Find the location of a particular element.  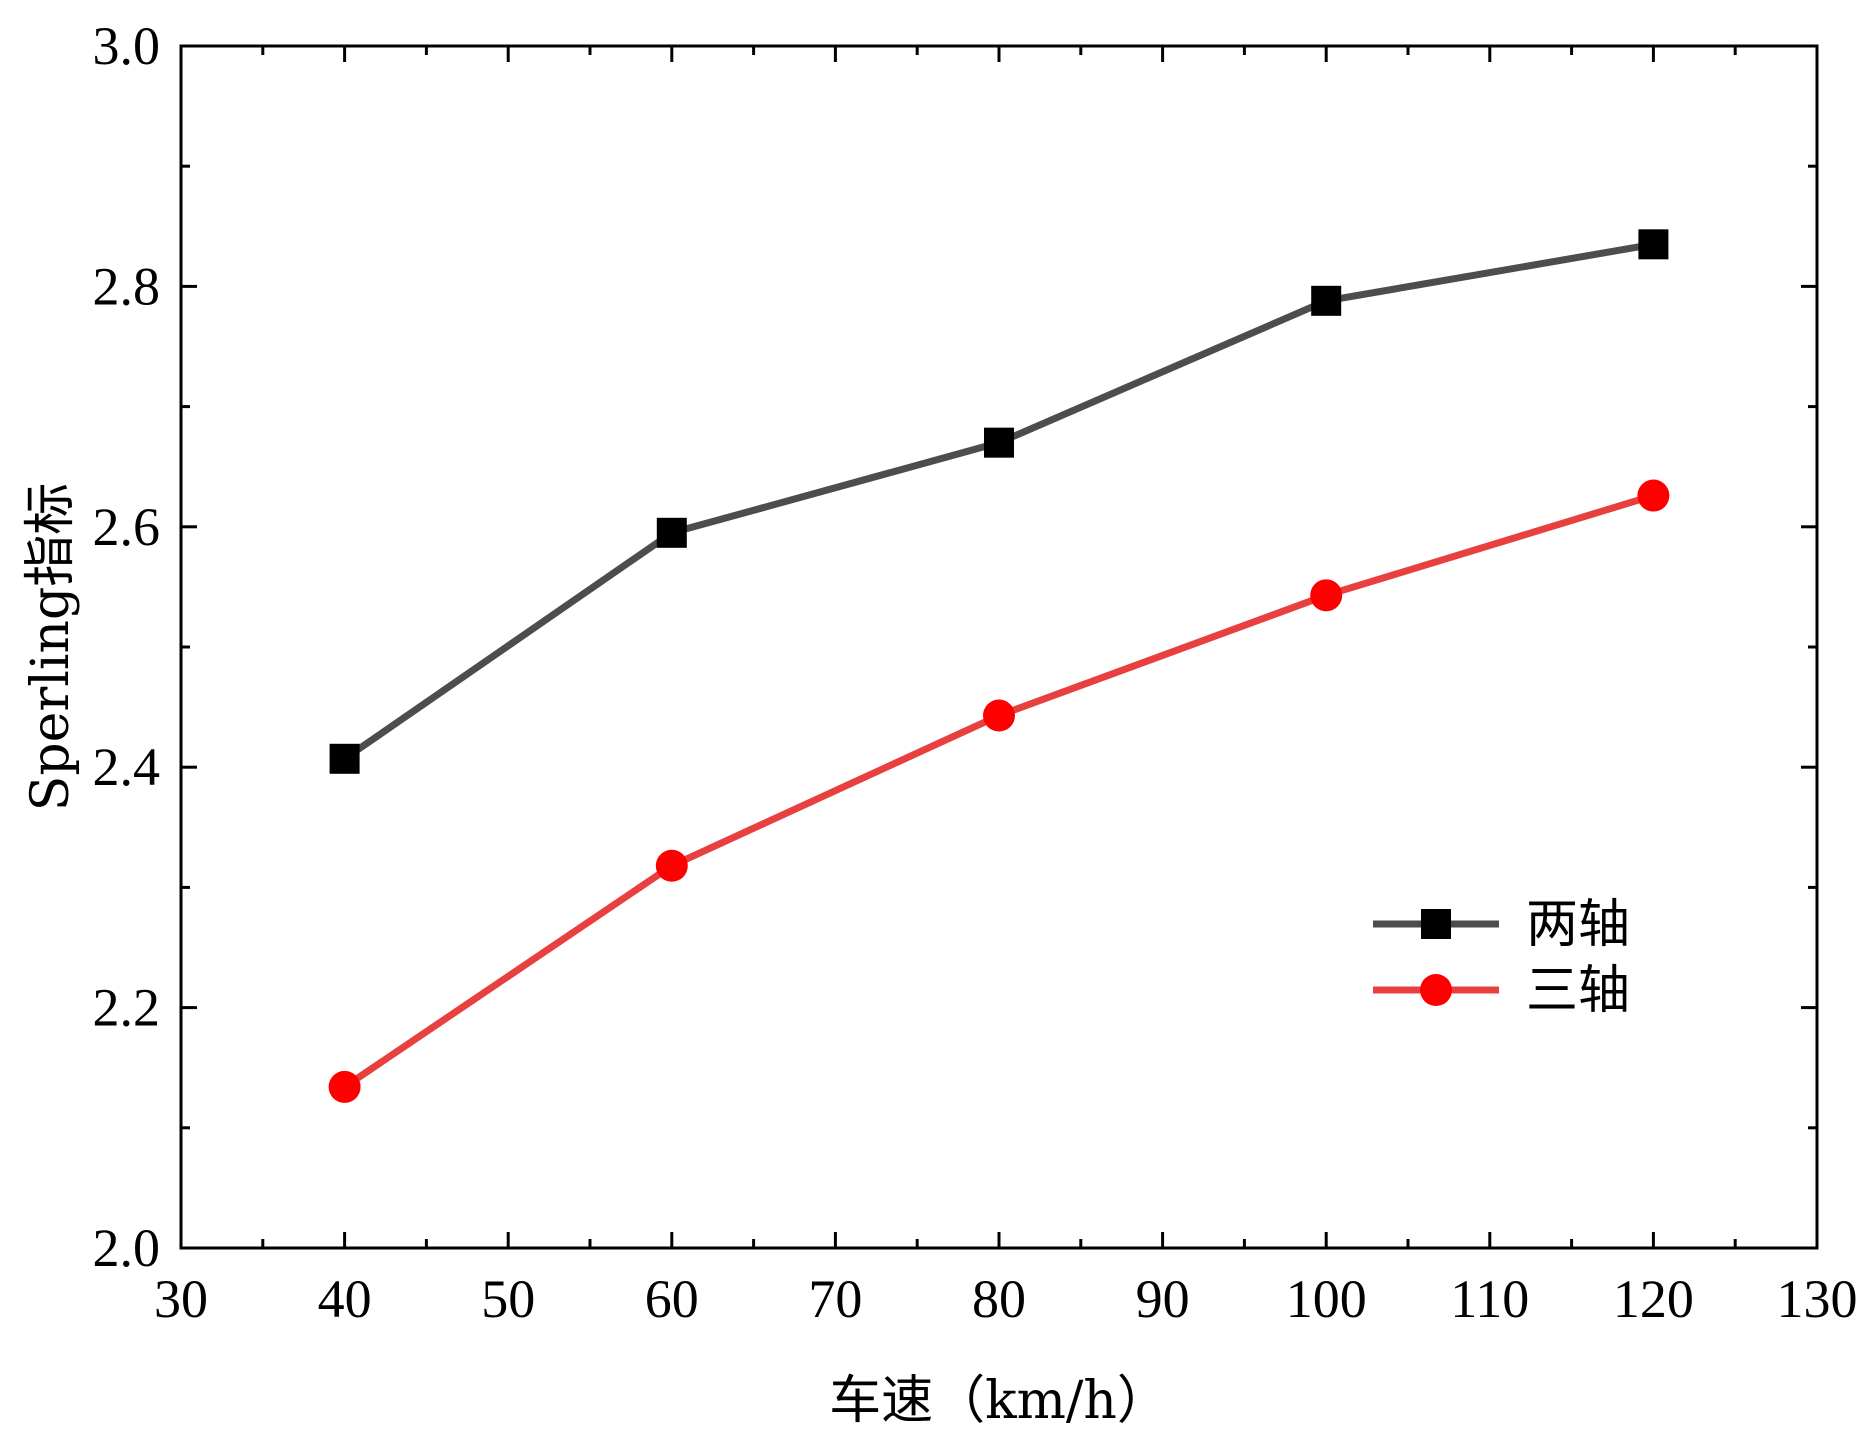

x-tick-label: 80 is located at coordinates (999, 1299).